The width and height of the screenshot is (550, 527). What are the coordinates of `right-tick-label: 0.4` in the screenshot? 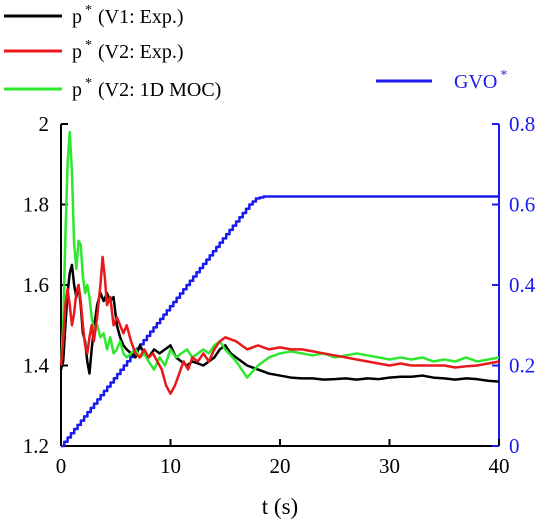 It's located at (522, 285).